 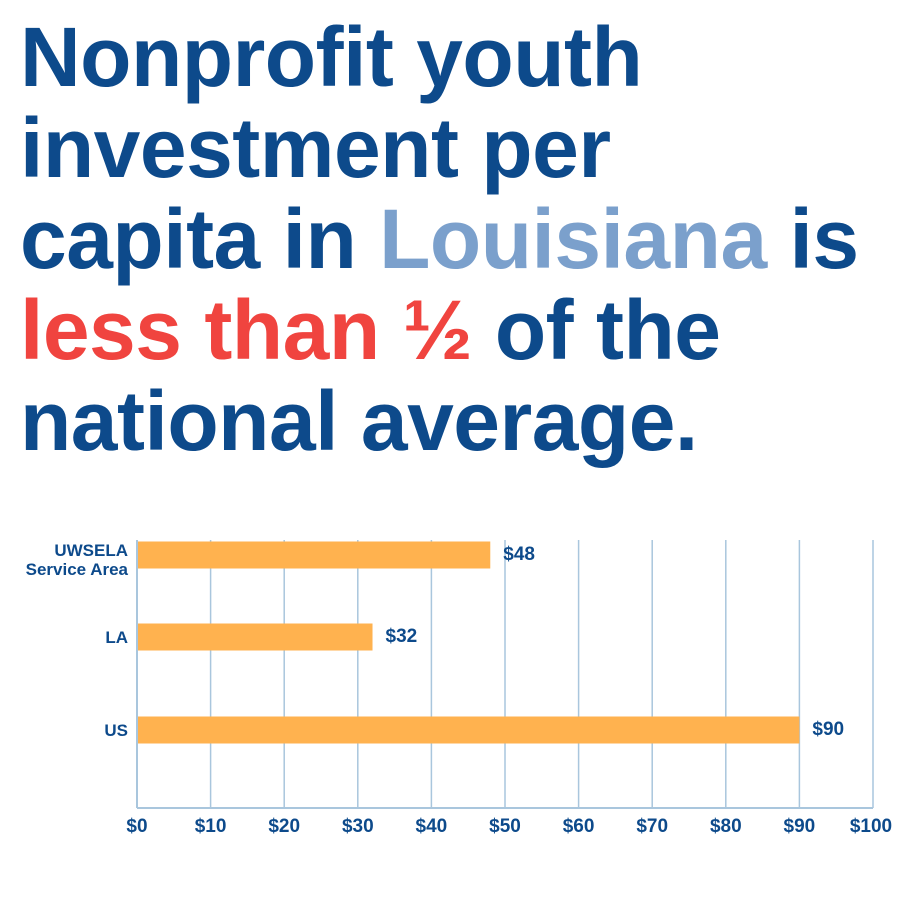 What do you see at coordinates (137, 826) in the screenshot?
I see `x-tick-label: $0` at bounding box center [137, 826].